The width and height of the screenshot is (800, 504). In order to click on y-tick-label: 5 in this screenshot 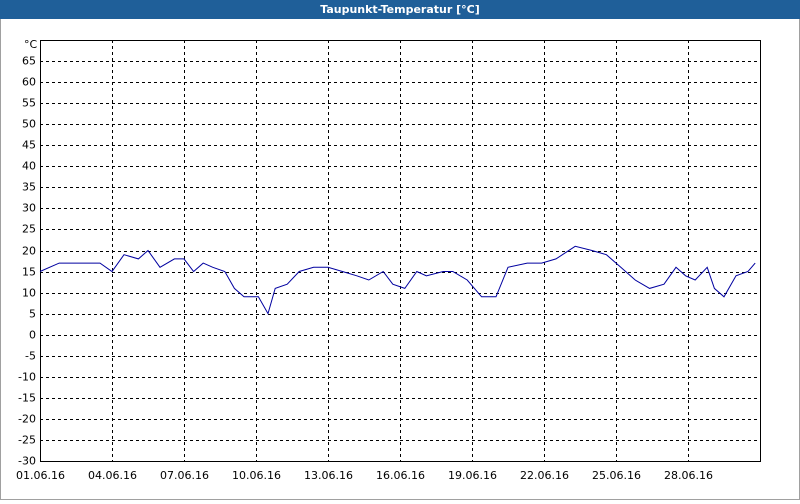, I will do `click(32, 314)`.